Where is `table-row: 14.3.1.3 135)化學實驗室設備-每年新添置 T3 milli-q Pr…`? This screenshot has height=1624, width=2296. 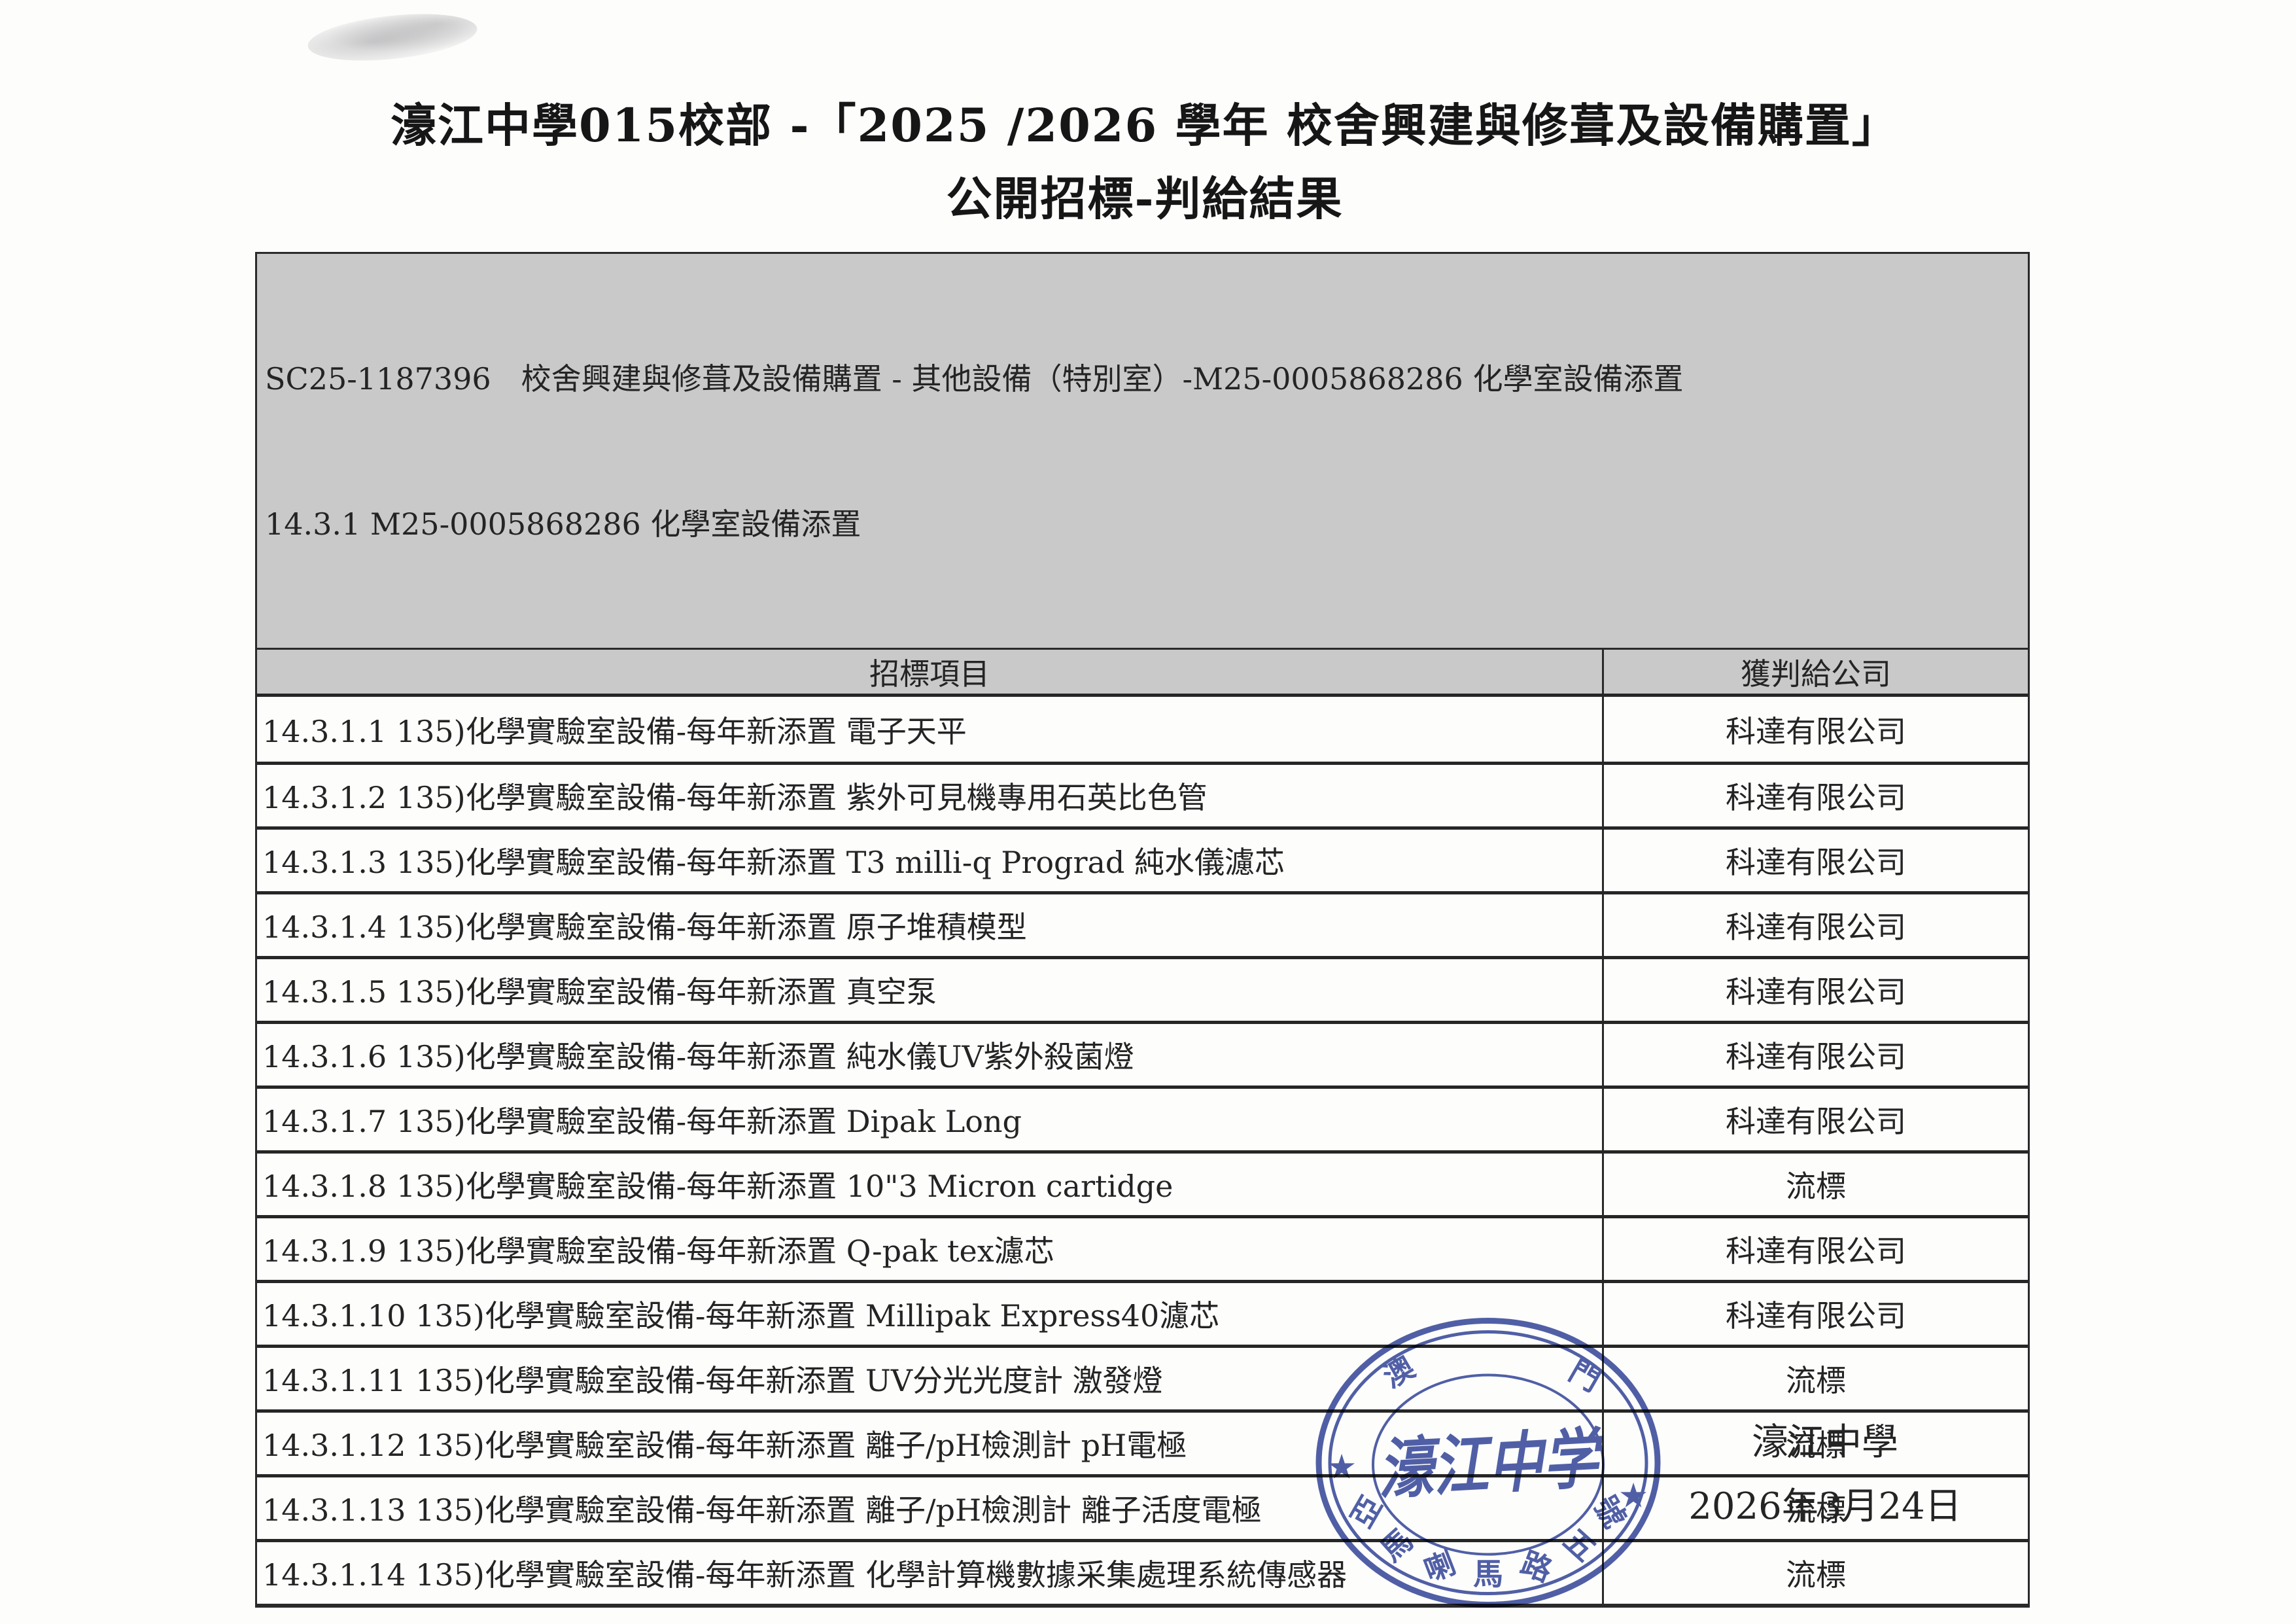
table-row: 14.3.1.3 135)化學實驗室設備-每年新添置 T3 milli-q Pr… is located at coordinates (1142, 858).